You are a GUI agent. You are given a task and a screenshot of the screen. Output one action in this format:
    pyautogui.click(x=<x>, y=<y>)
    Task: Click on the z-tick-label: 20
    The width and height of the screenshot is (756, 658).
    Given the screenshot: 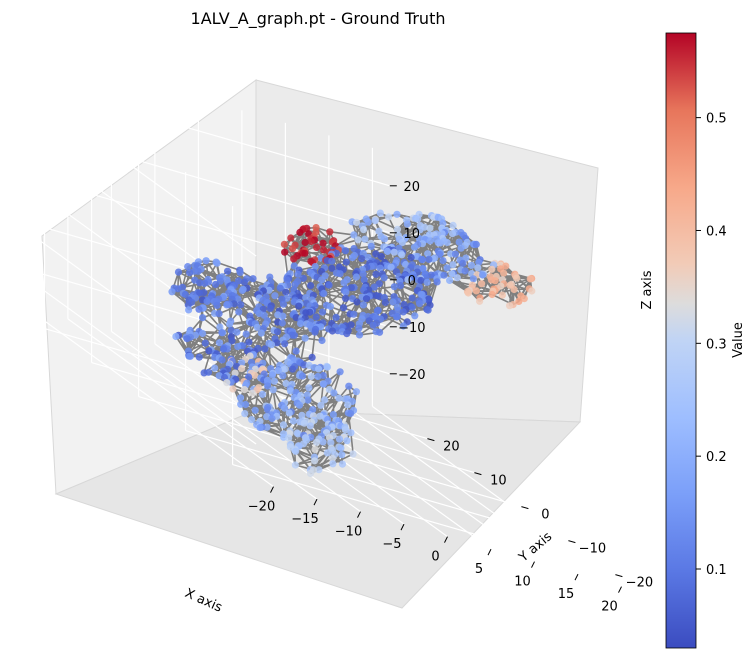 What is the action you would take?
    pyautogui.click(x=412, y=187)
    